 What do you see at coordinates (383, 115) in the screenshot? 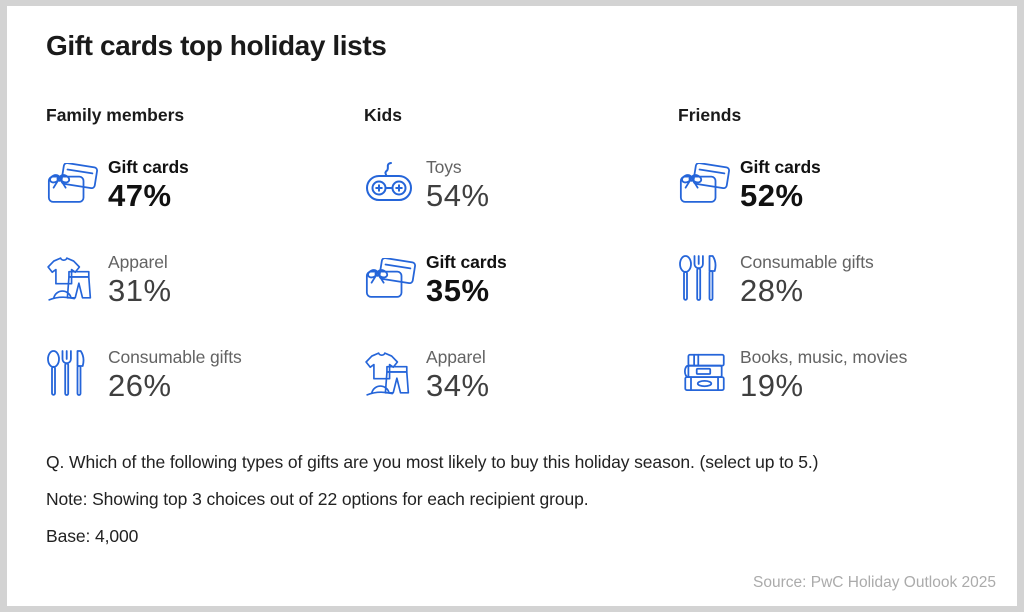
I see `group-header: Kids` at bounding box center [383, 115].